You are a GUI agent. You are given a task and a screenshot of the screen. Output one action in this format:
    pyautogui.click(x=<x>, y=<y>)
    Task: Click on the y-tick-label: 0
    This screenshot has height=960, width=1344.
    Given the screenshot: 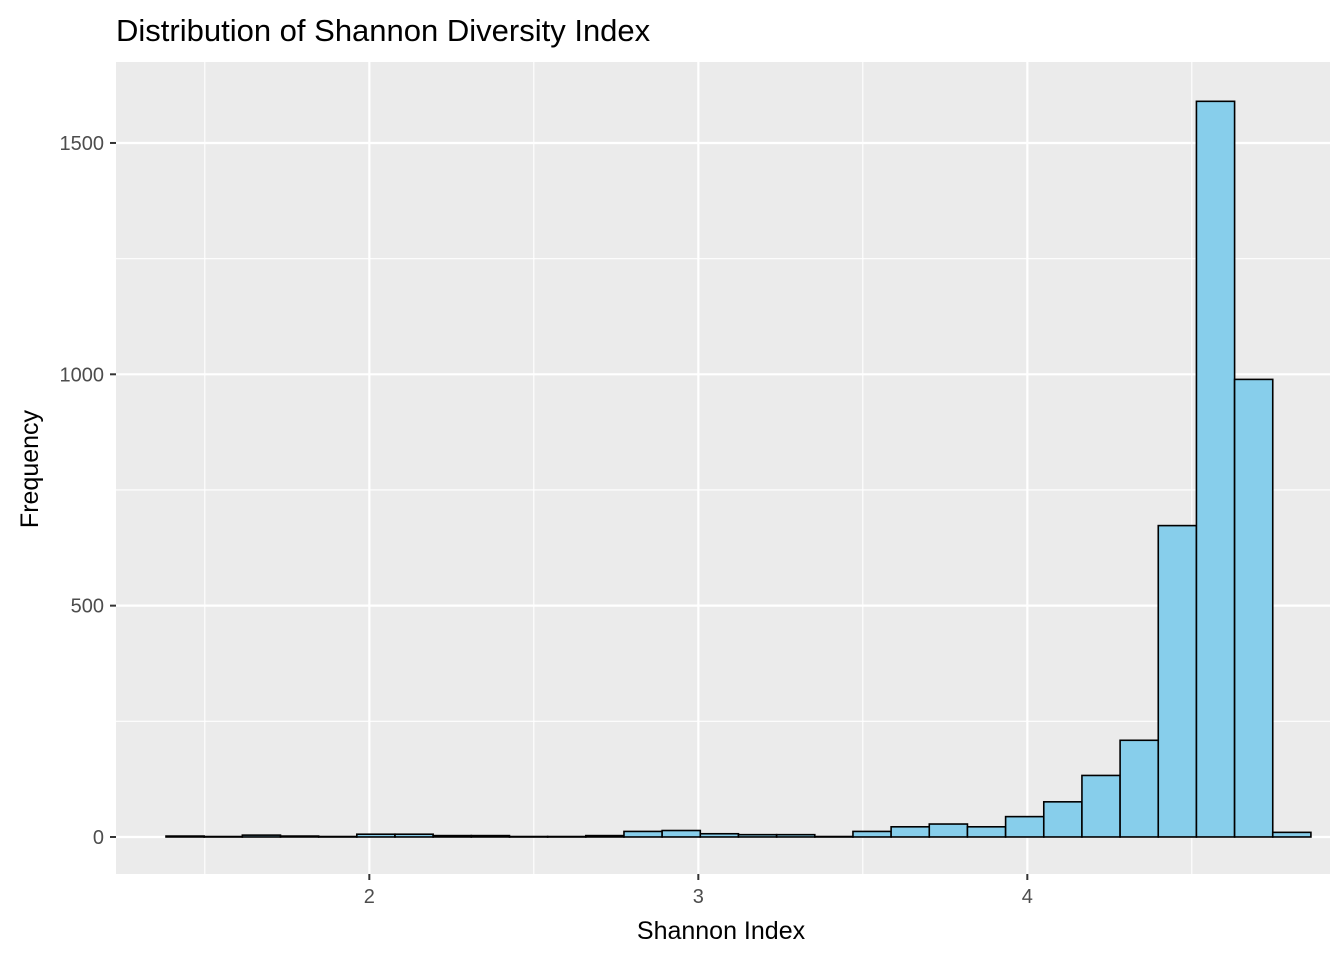 What is the action you would take?
    pyautogui.click(x=98, y=838)
    